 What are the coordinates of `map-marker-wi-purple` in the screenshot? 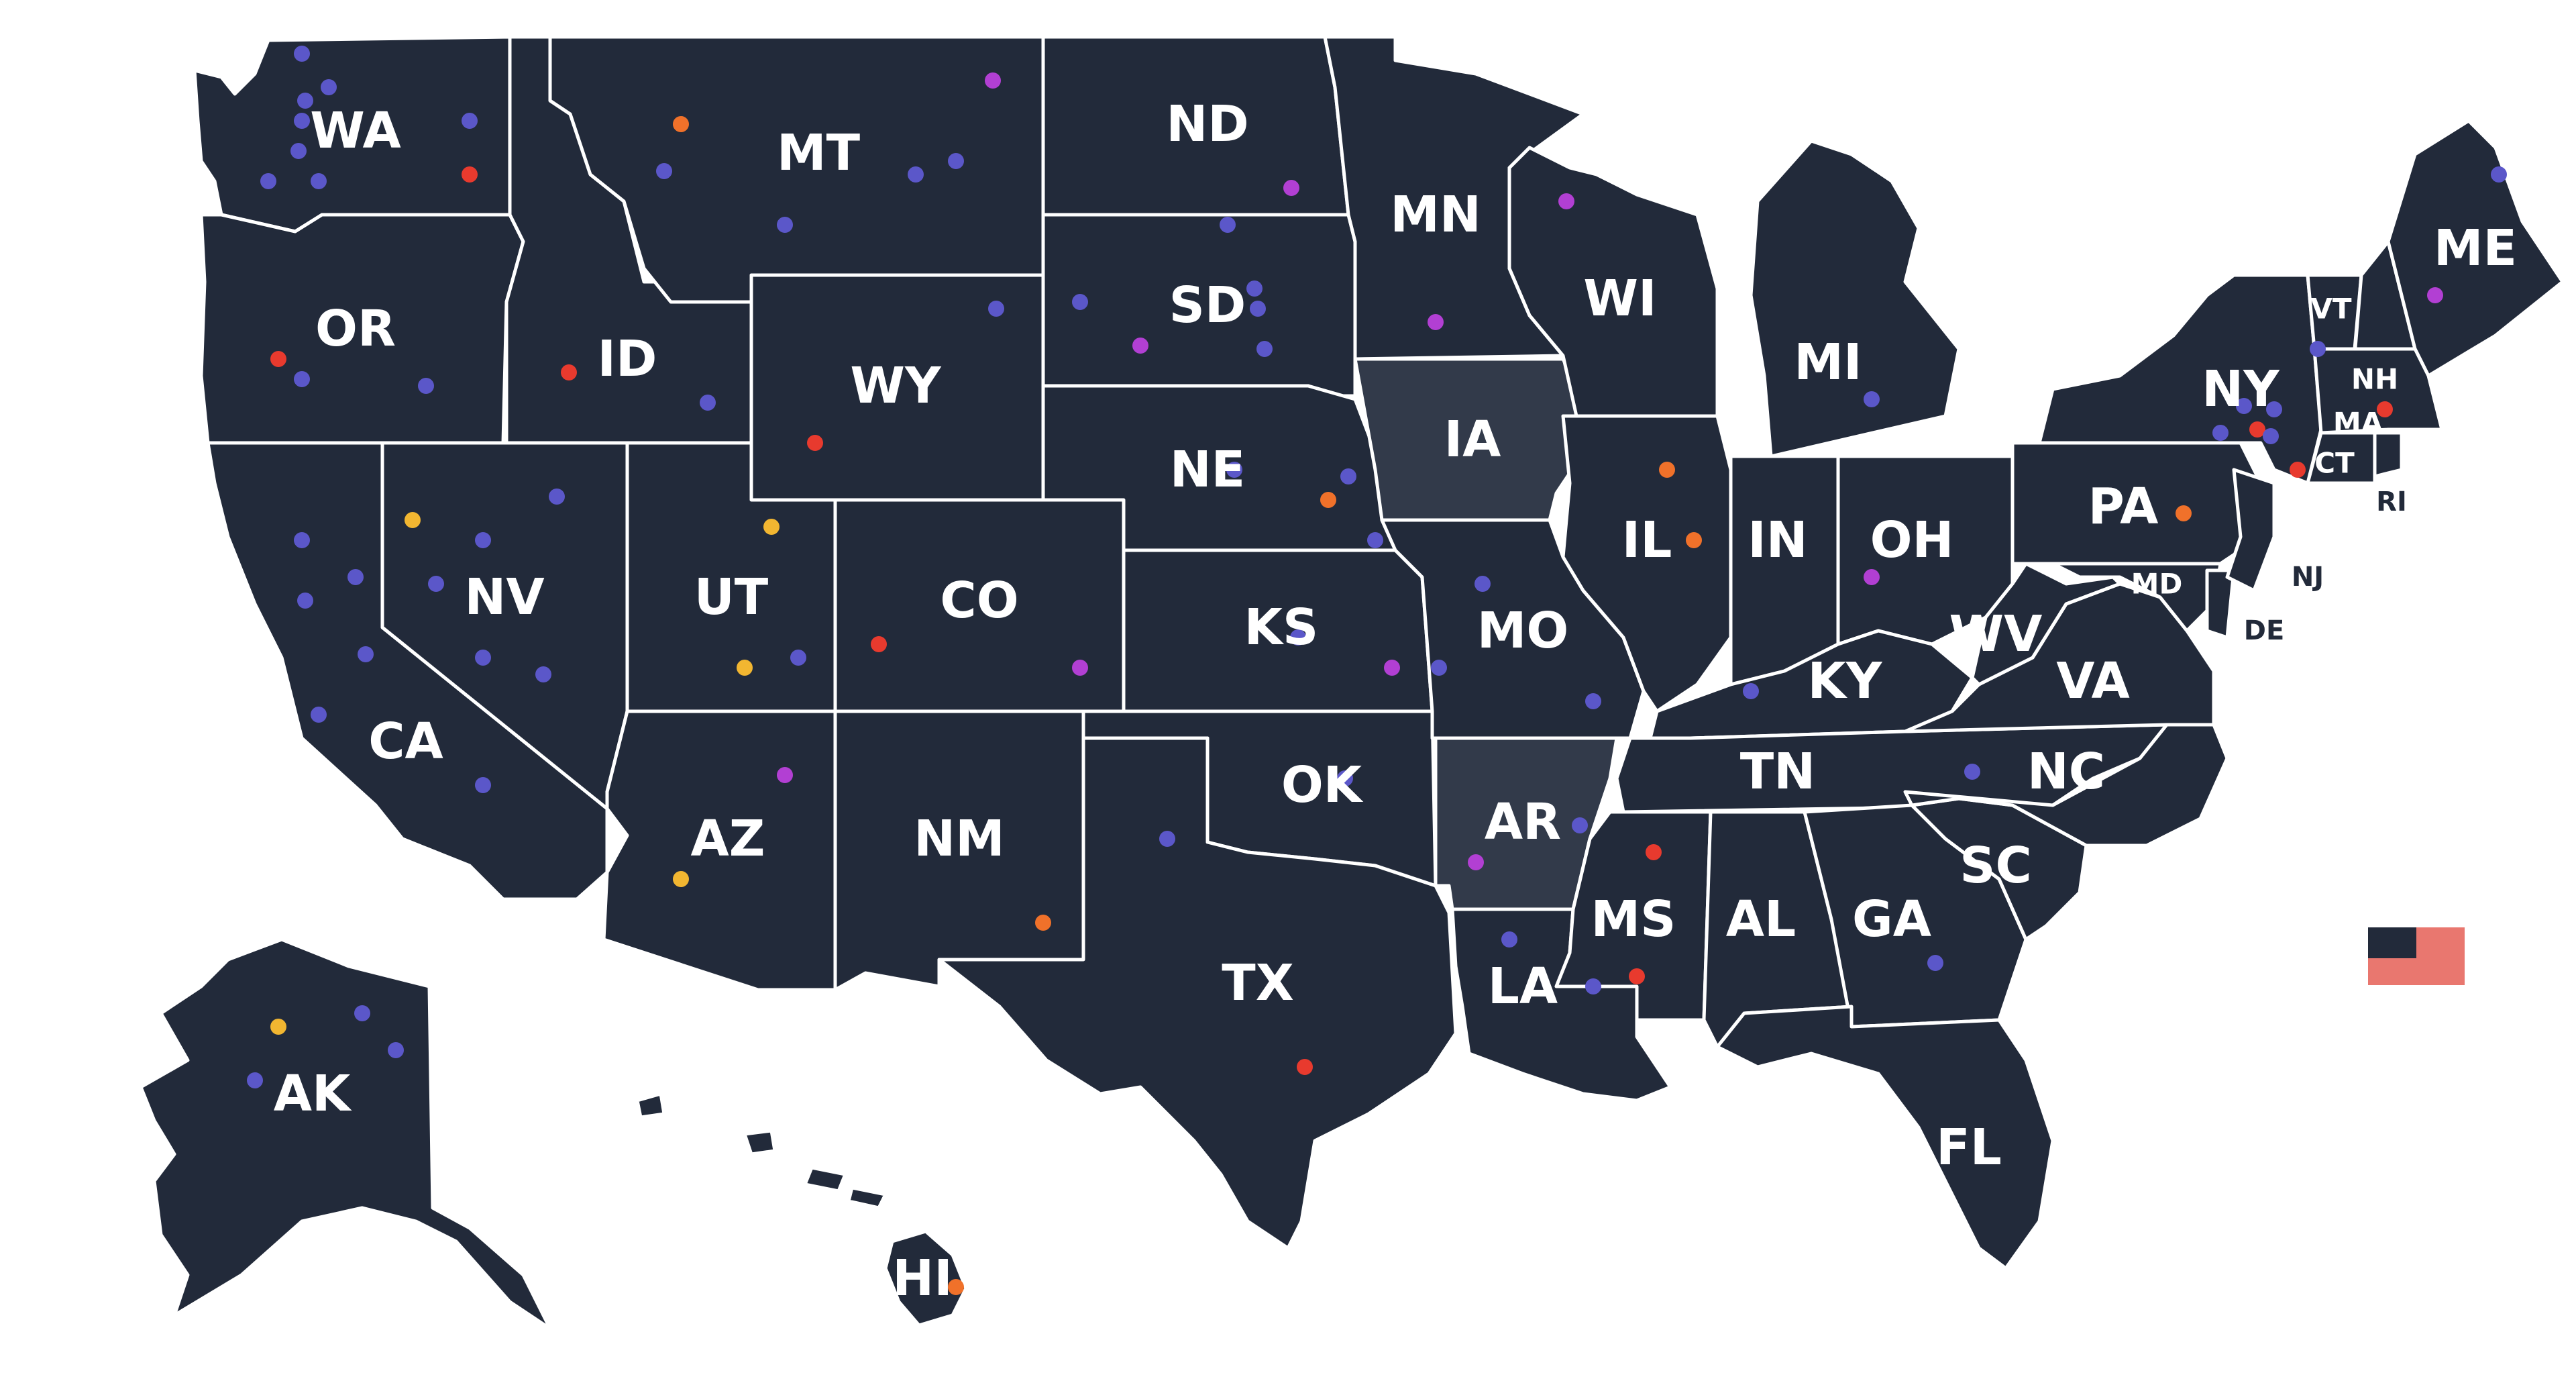 It's located at (1566, 201).